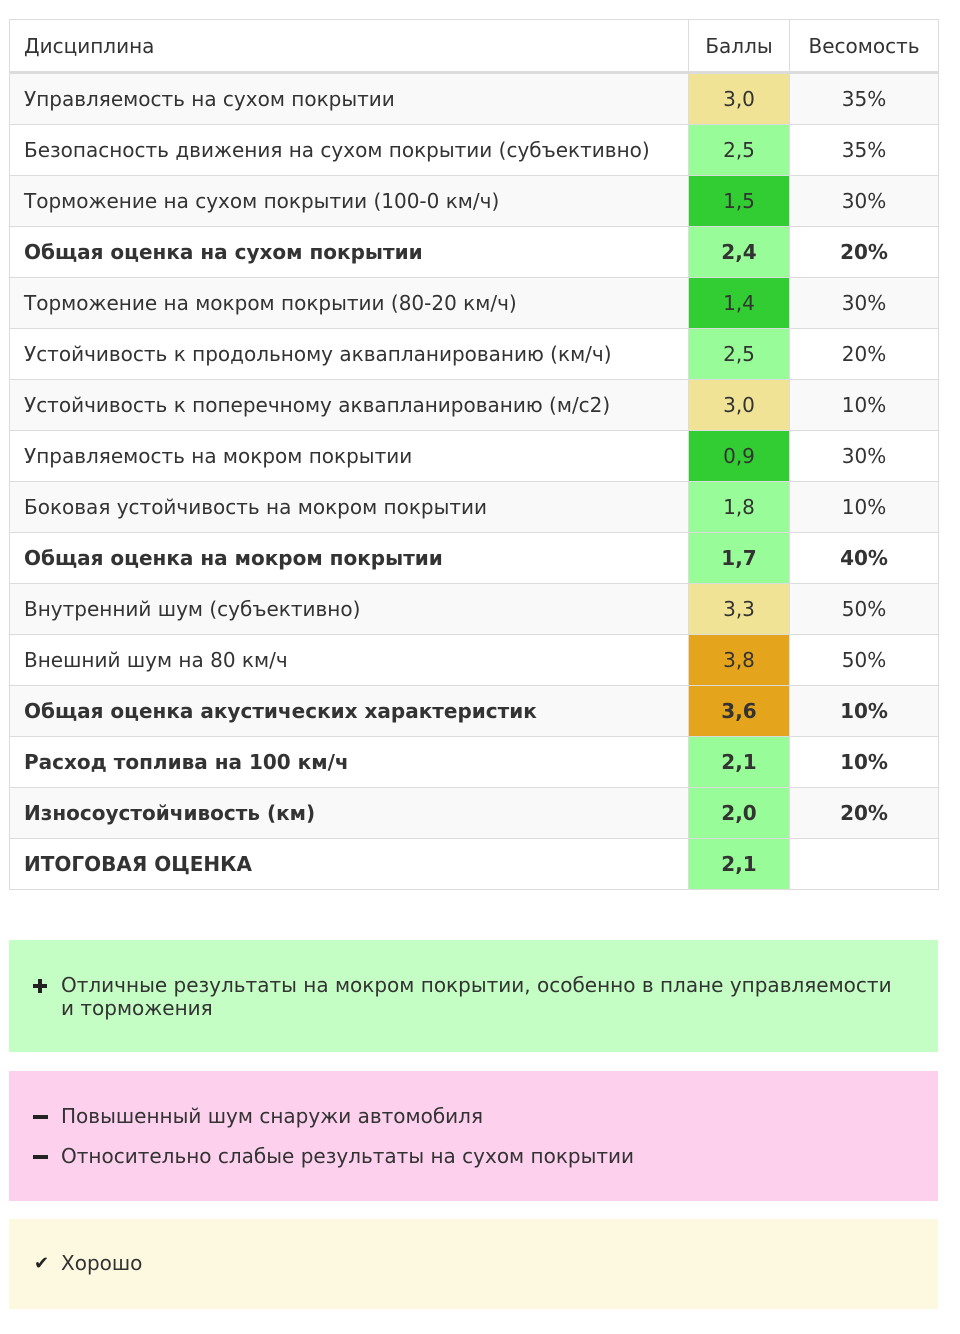 The height and width of the screenshot is (1334, 960). I want to click on table-row-summary: Расход топлива на 100 км/ч 2,1 10%, so click(474, 762).